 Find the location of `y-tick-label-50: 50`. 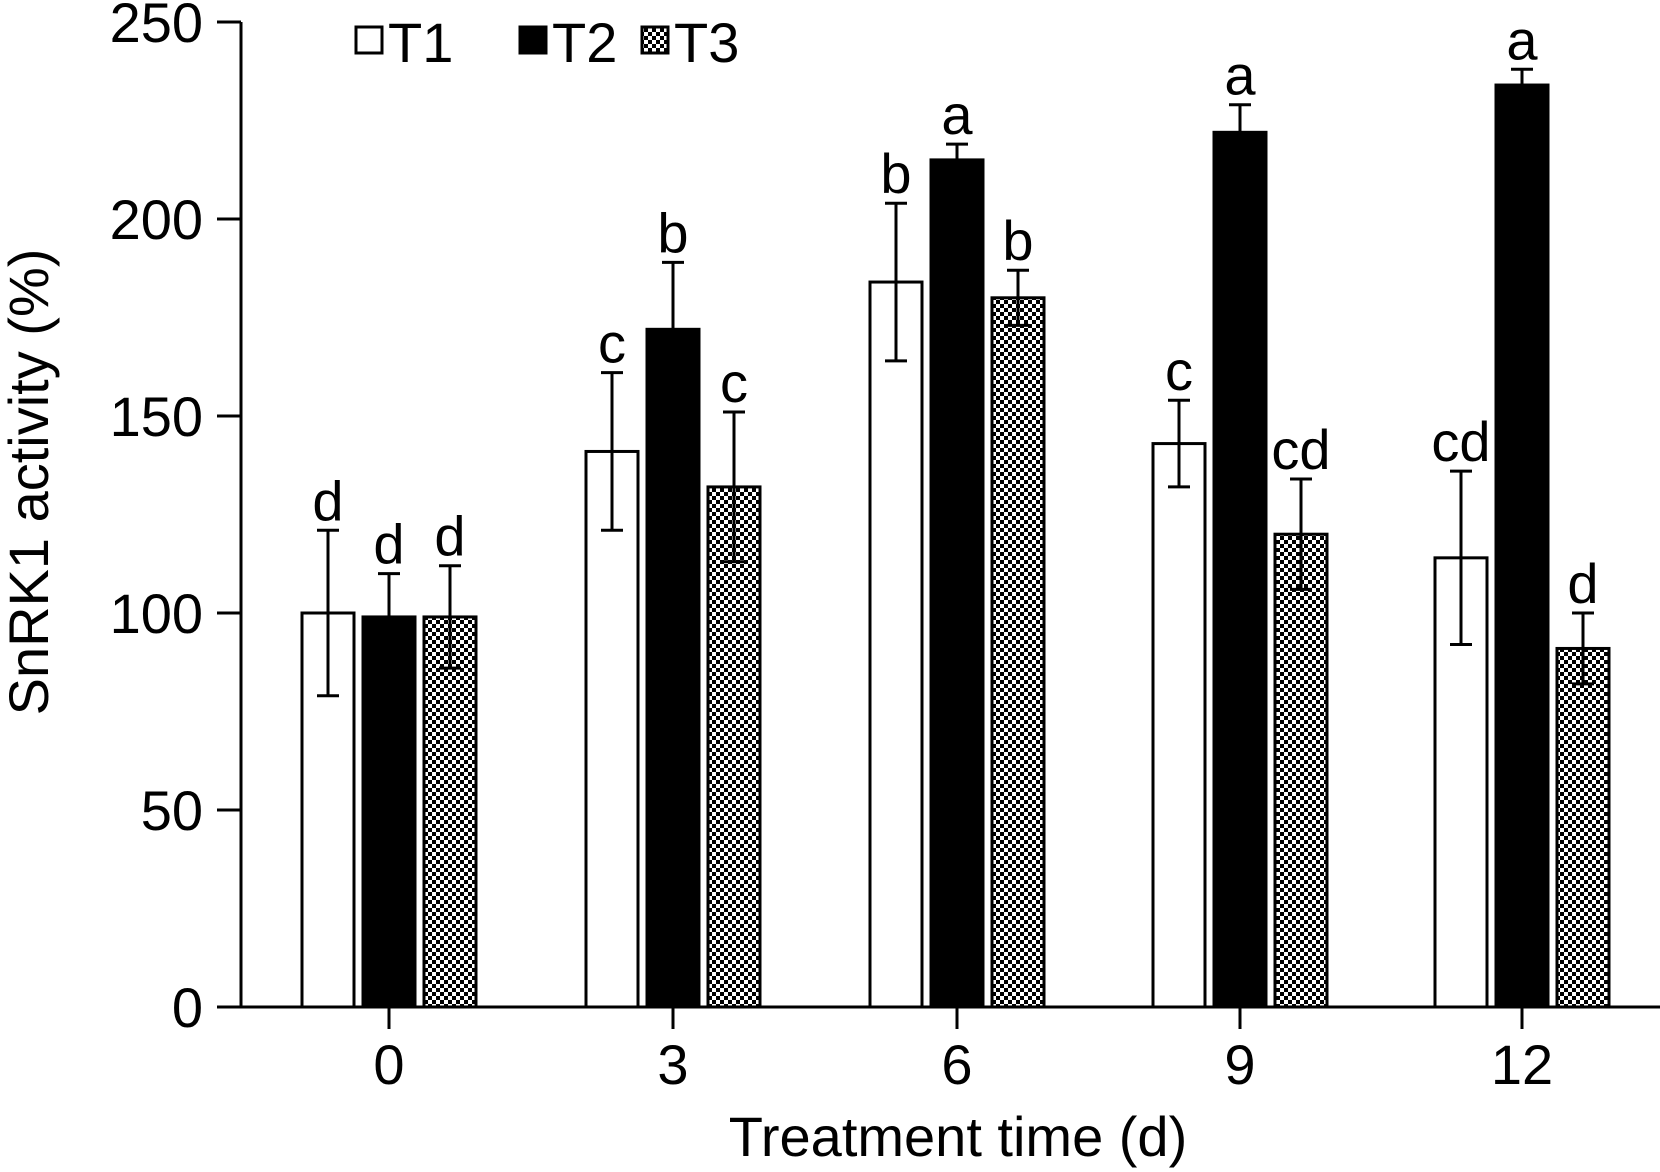

y-tick-label-50: 50 is located at coordinates (172, 810).